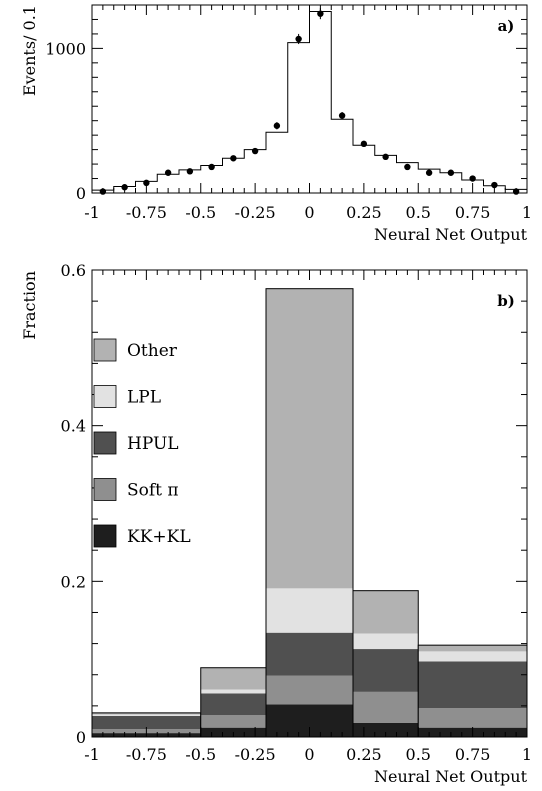 This screenshot has width=542, height=791. Describe the element at coordinates (153, 491) in the screenshot. I see `legend-label: Soft π` at that location.